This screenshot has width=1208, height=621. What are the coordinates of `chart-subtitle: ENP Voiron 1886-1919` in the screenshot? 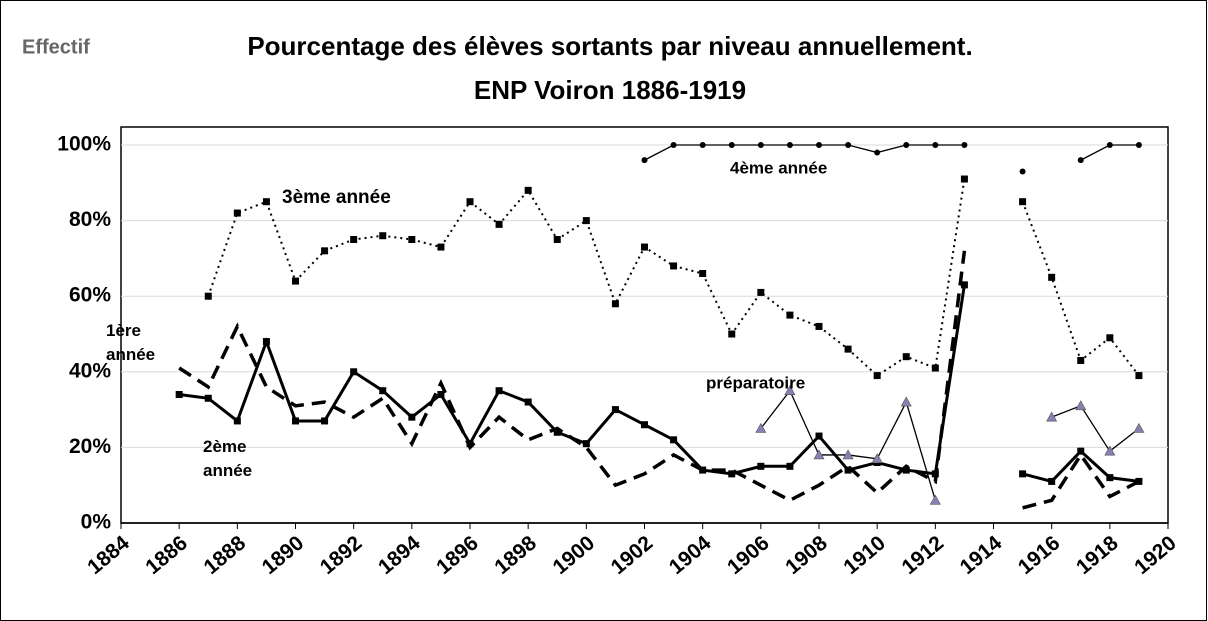 It's located at (610, 90).